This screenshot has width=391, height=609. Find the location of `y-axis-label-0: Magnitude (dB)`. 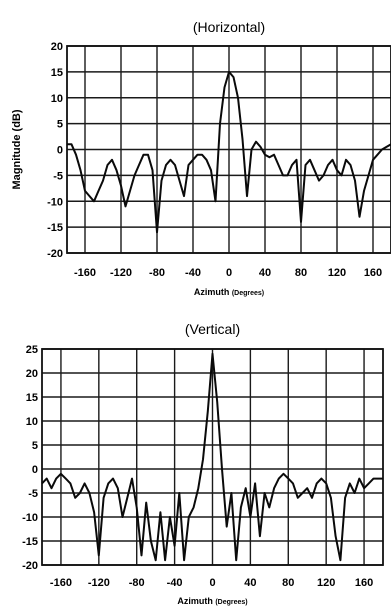

y-axis-label-0: Magnitude (dB) is located at coordinates (17, 149).